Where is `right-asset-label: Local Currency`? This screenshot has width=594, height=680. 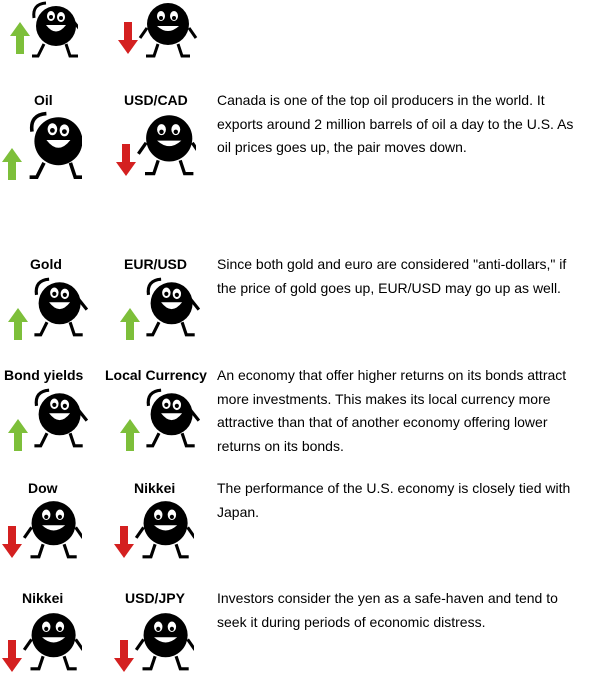 right-asset-label: Local Currency is located at coordinates (156, 375).